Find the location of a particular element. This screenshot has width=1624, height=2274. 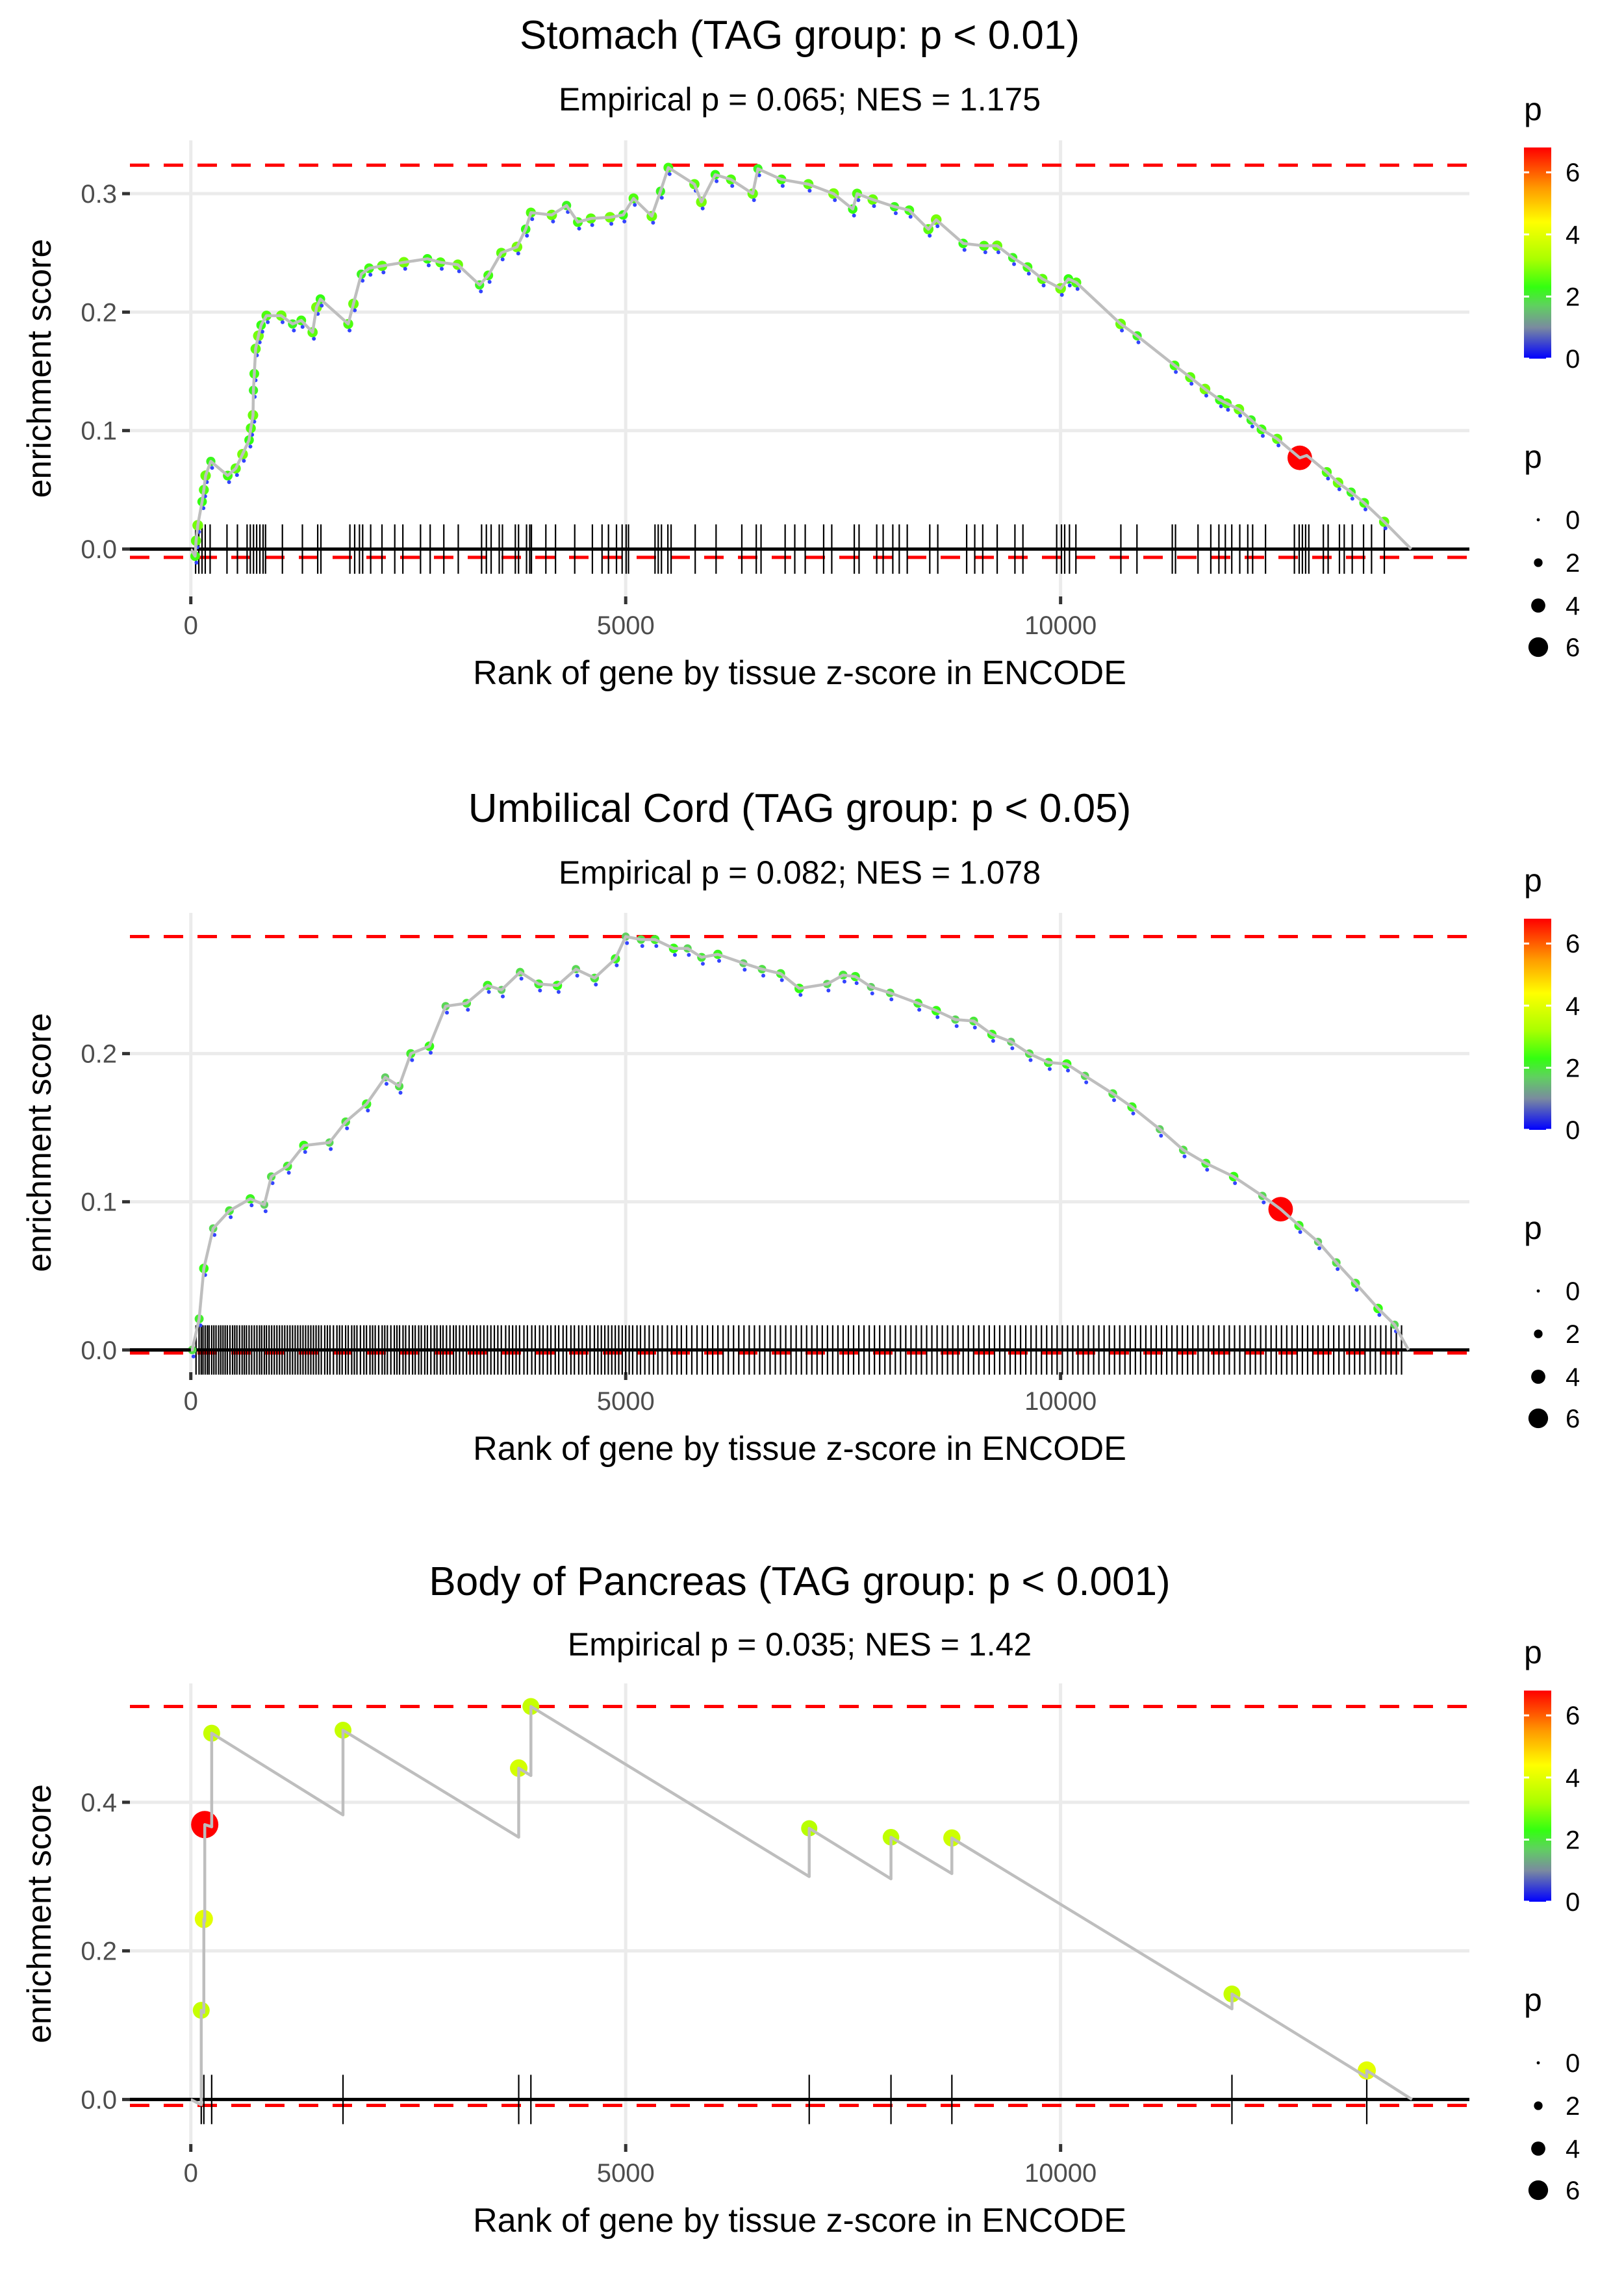

chart-subtitle: Empirical p = 0.035; NES = 1.42 is located at coordinates (800, 1644).